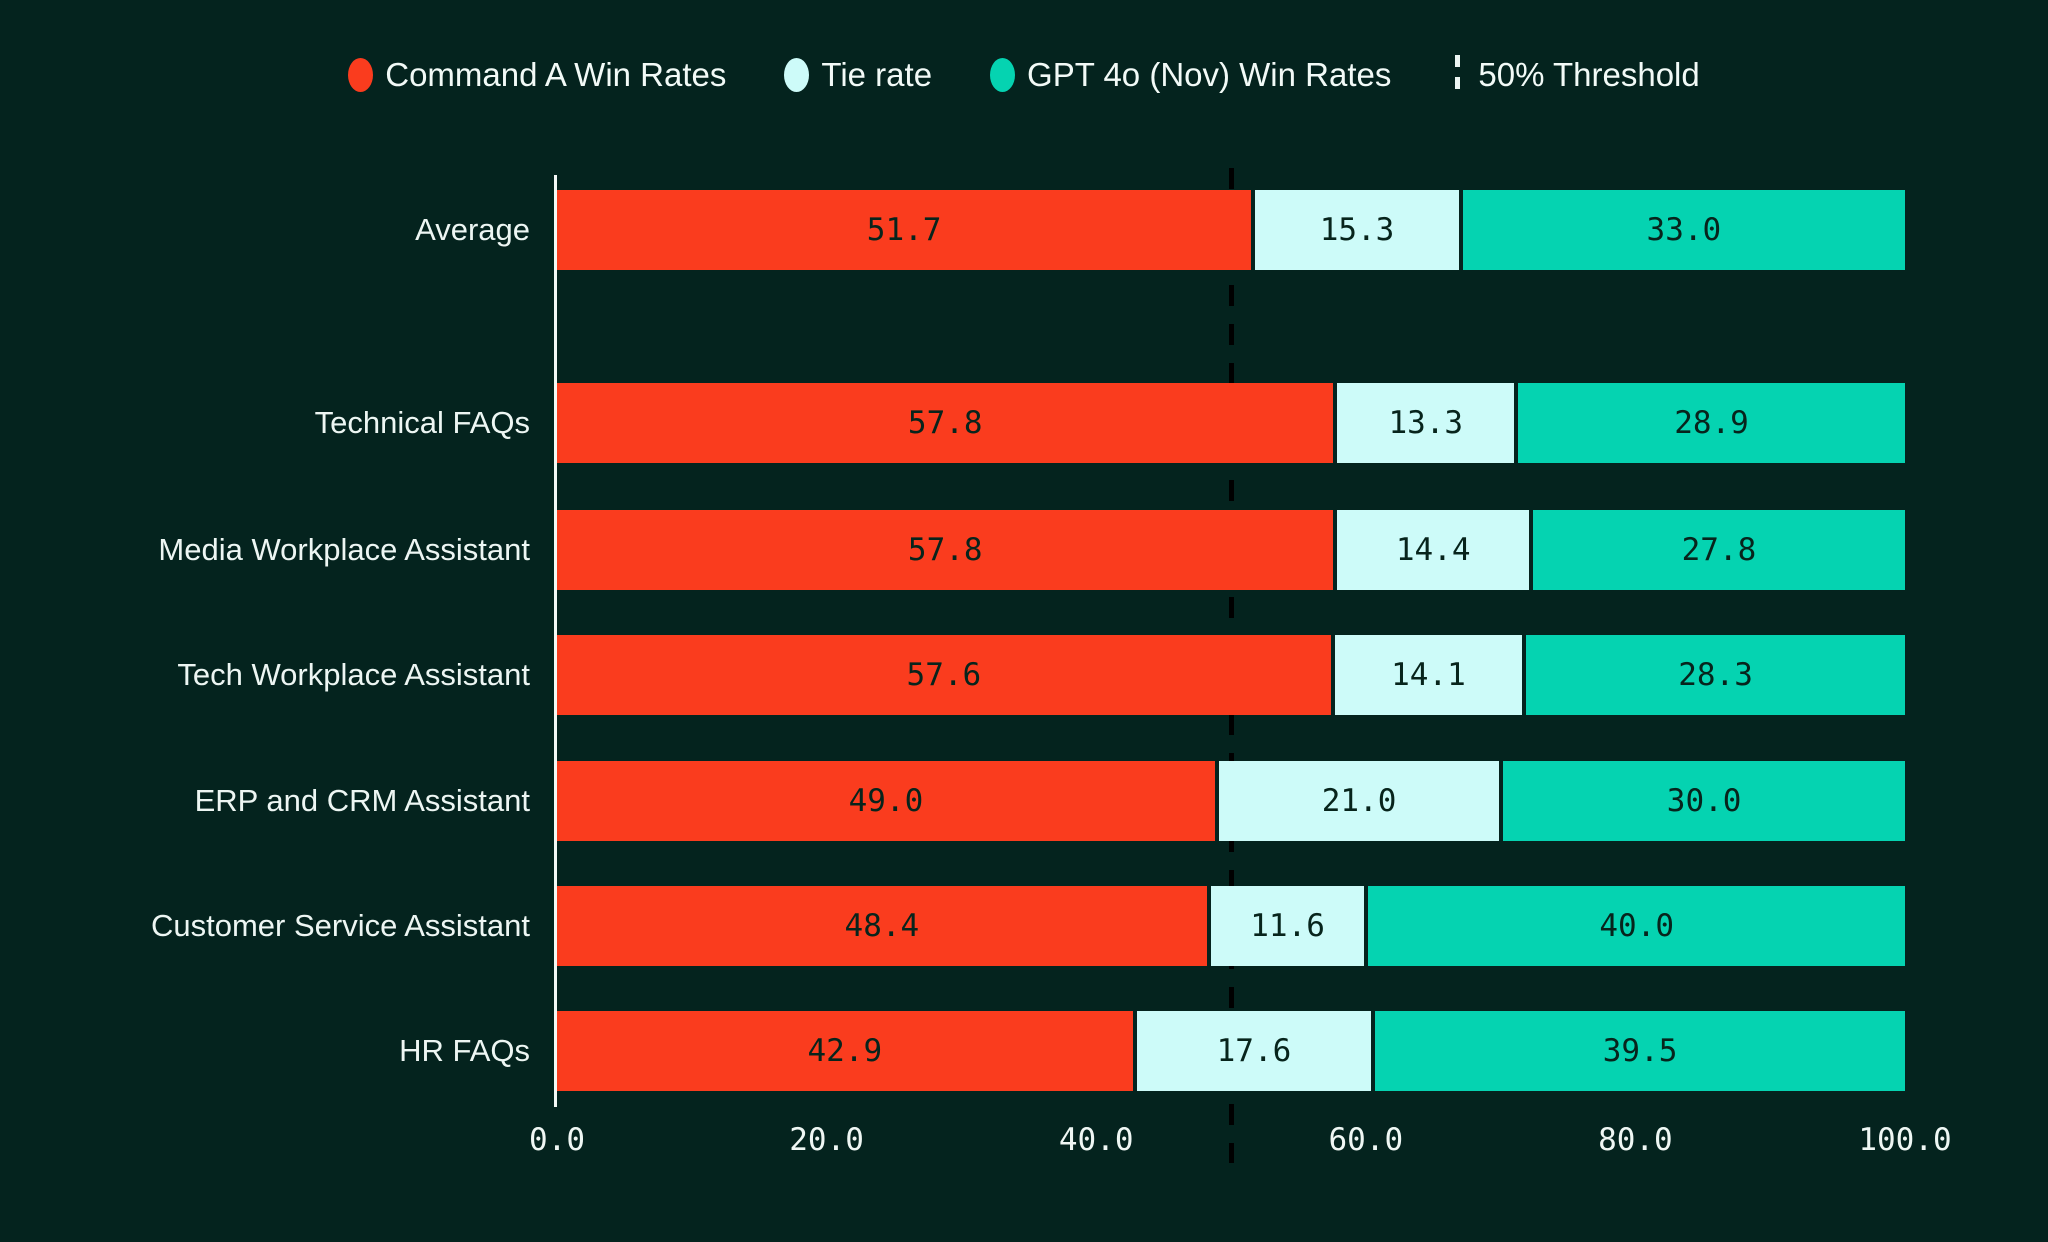 The image size is (2048, 1242). I want to click on legend-label: Command A Win Rates, so click(556, 74).